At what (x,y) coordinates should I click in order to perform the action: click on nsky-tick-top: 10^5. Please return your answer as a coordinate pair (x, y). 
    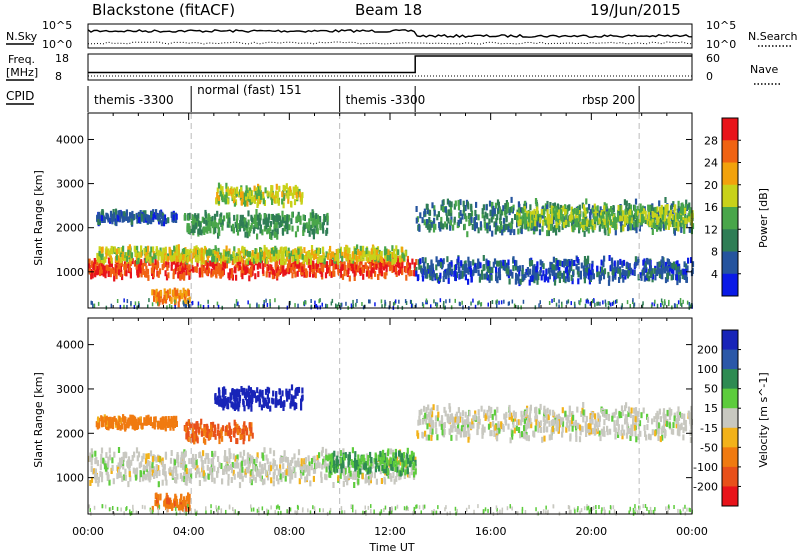
    Looking at the image, I should click on (57, 25).